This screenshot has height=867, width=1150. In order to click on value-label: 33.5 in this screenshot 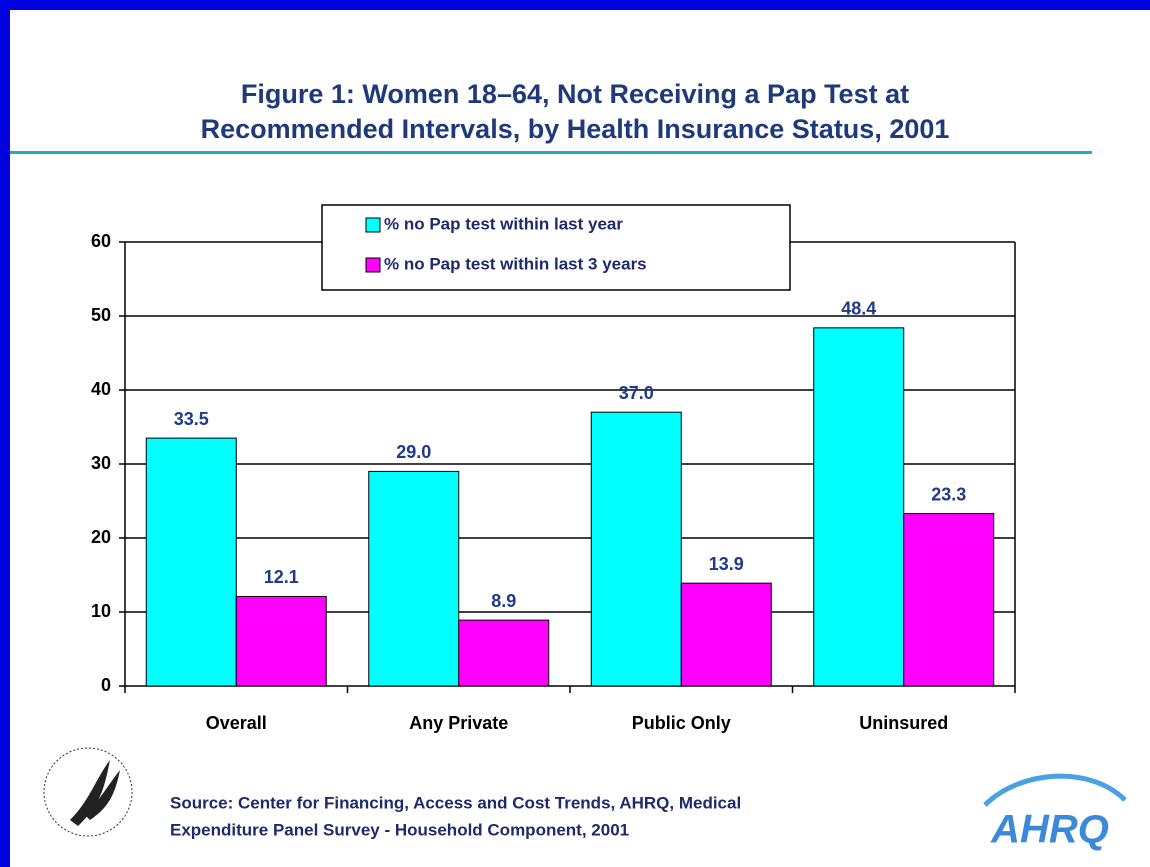, I will do `click(191, 419)`.